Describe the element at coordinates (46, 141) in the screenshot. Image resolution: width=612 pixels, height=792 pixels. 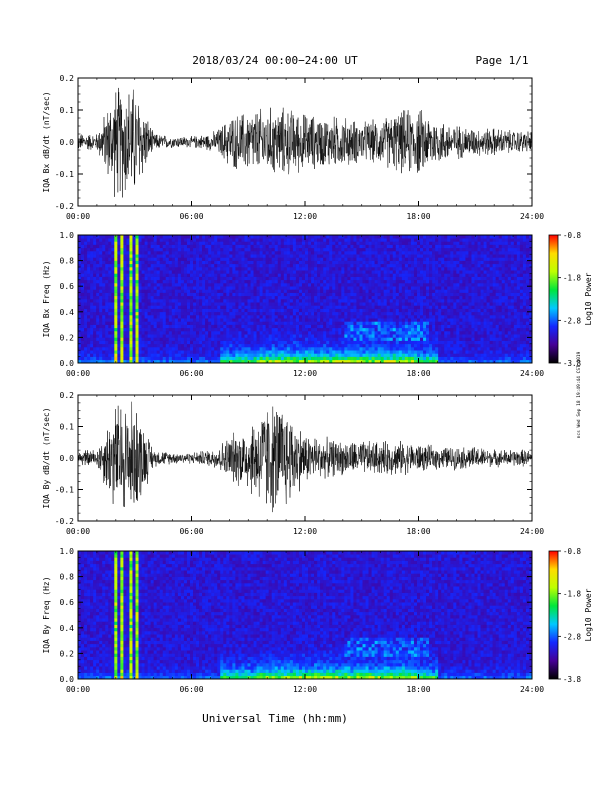
I see `y-axis-label: IQA Bx dB/dt (nT/sec)` at that location.